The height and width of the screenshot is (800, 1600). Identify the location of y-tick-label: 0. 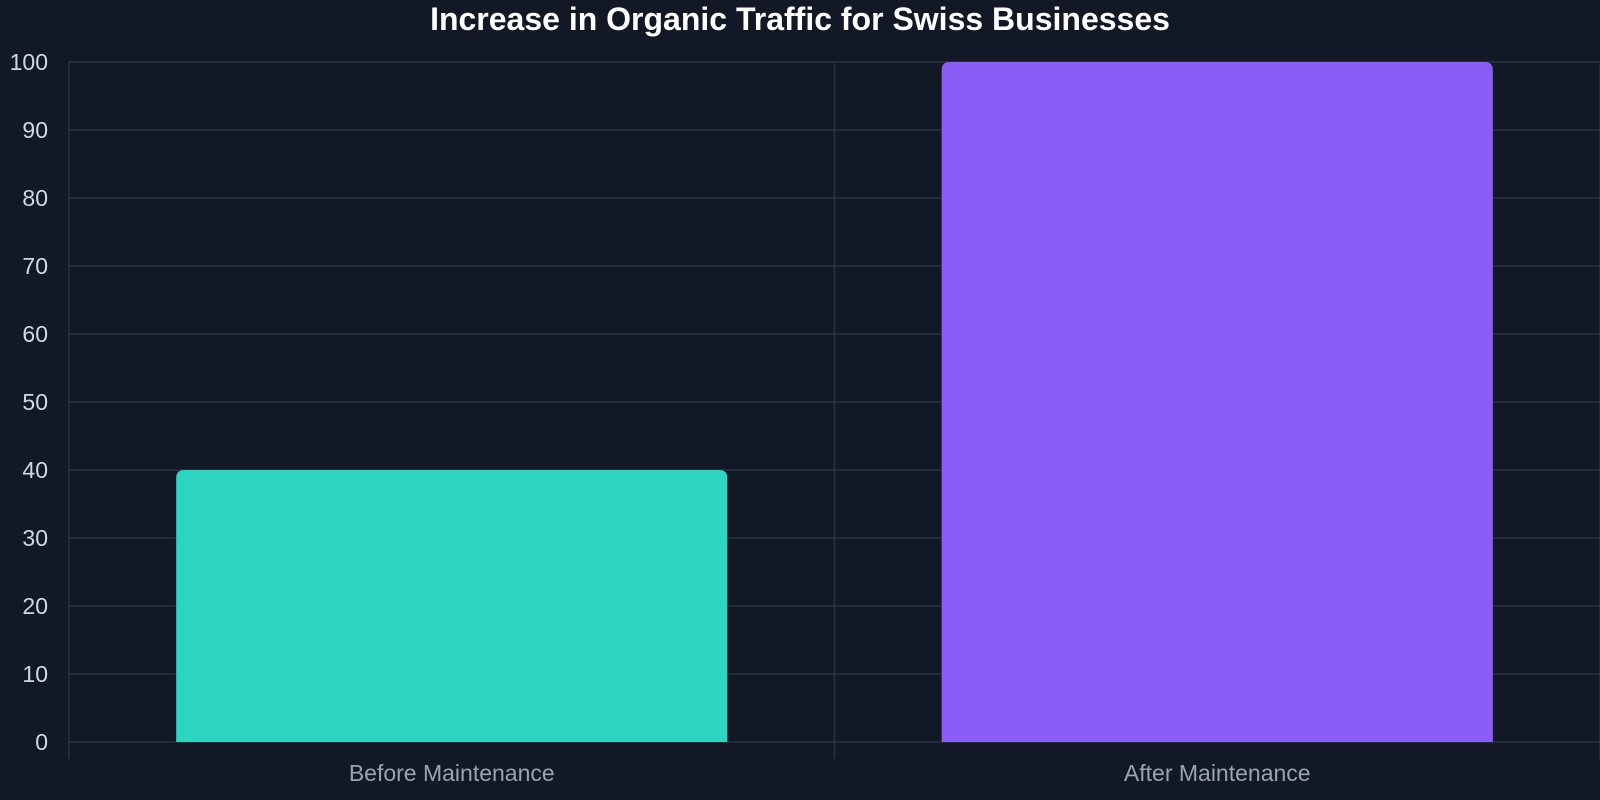
(41, 742).